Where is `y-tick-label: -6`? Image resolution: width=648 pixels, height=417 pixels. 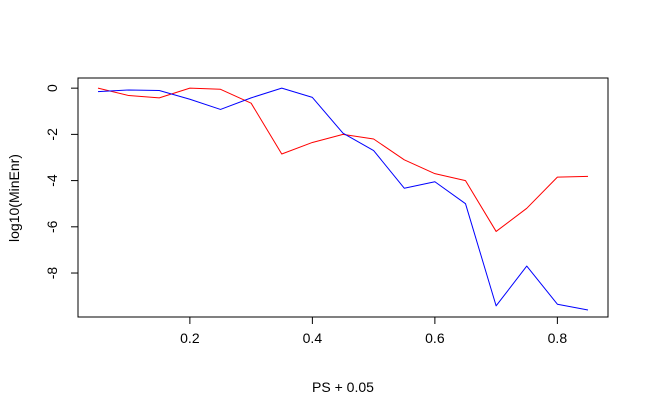
y-tick-label: -6 is located at coordinates (52, 226).